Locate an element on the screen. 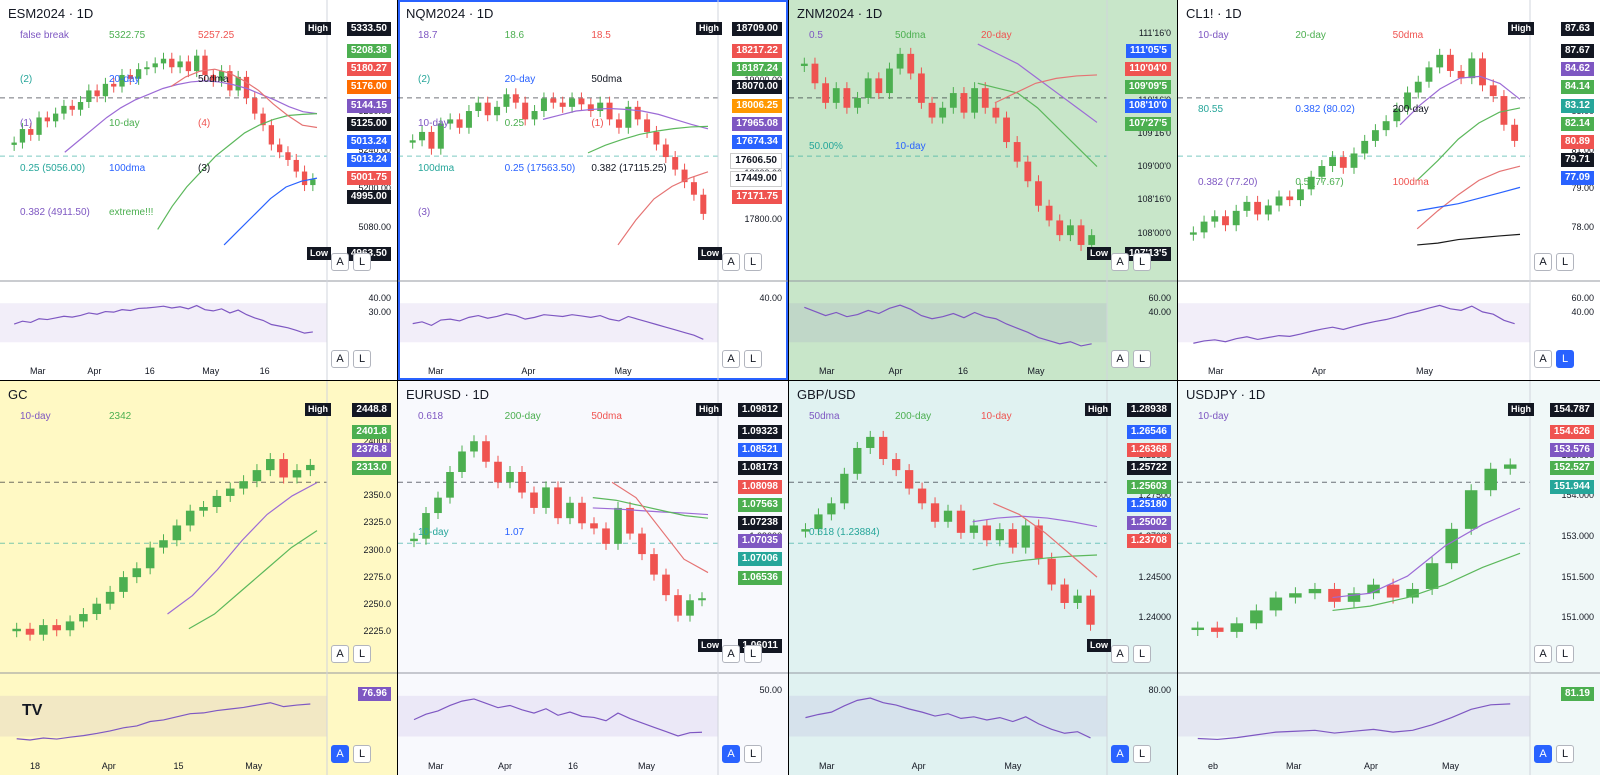 This screenshot has height=775, width=1600. price-tick-label: 2350.0 is located at coordinates (377, 495).